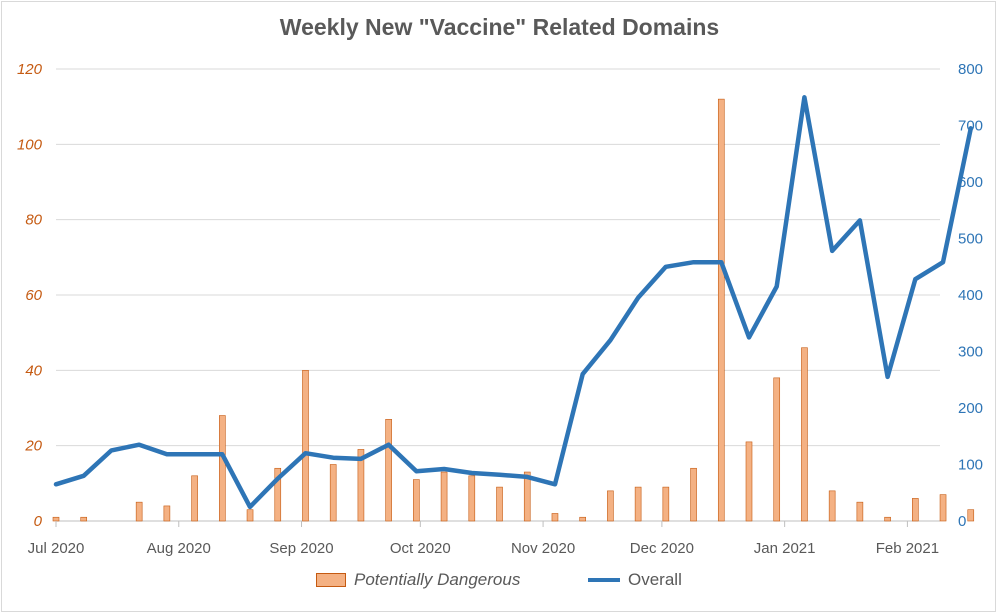 The image size is (999, 615). I want to click on y-right-tick-label: 600, so click(970, 182).